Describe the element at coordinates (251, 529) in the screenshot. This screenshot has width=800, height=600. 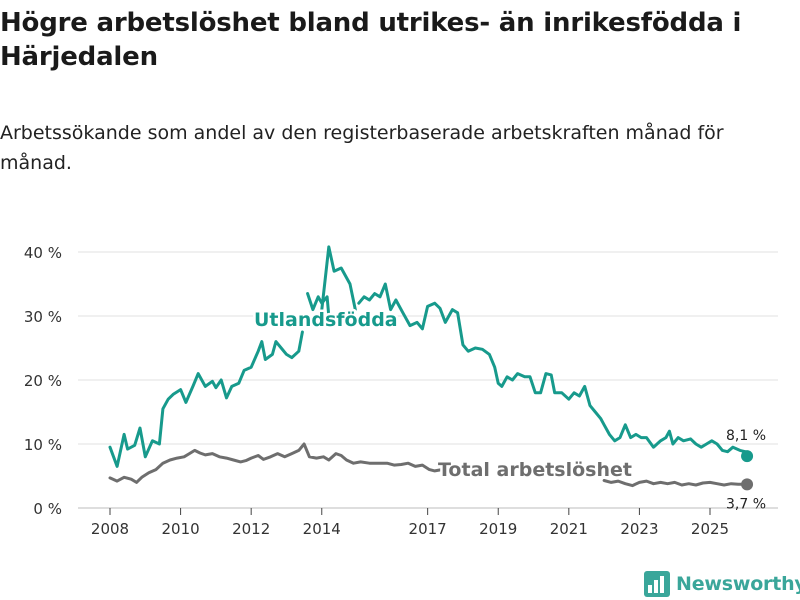
I see `x-tick-label: 2012` at that location.